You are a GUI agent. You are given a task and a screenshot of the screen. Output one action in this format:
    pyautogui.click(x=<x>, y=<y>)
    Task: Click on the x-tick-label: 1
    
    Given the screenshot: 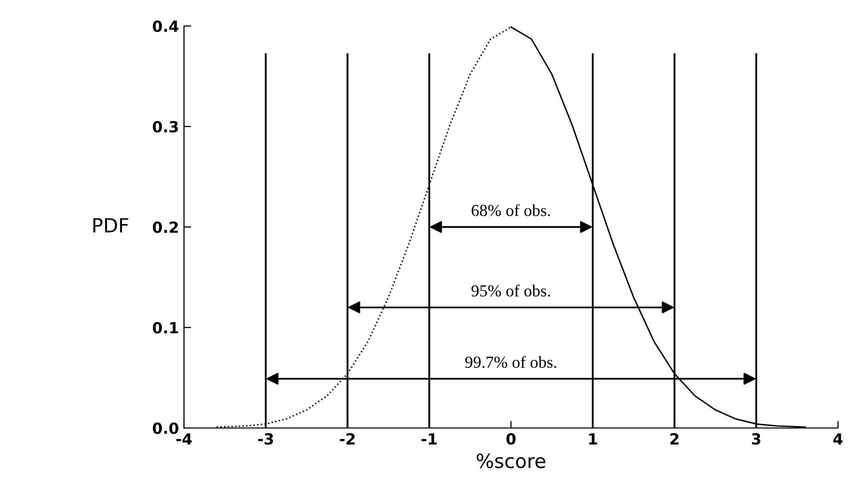 What is the action you would take?
    pyautogui.click(x=593, y=438)
    